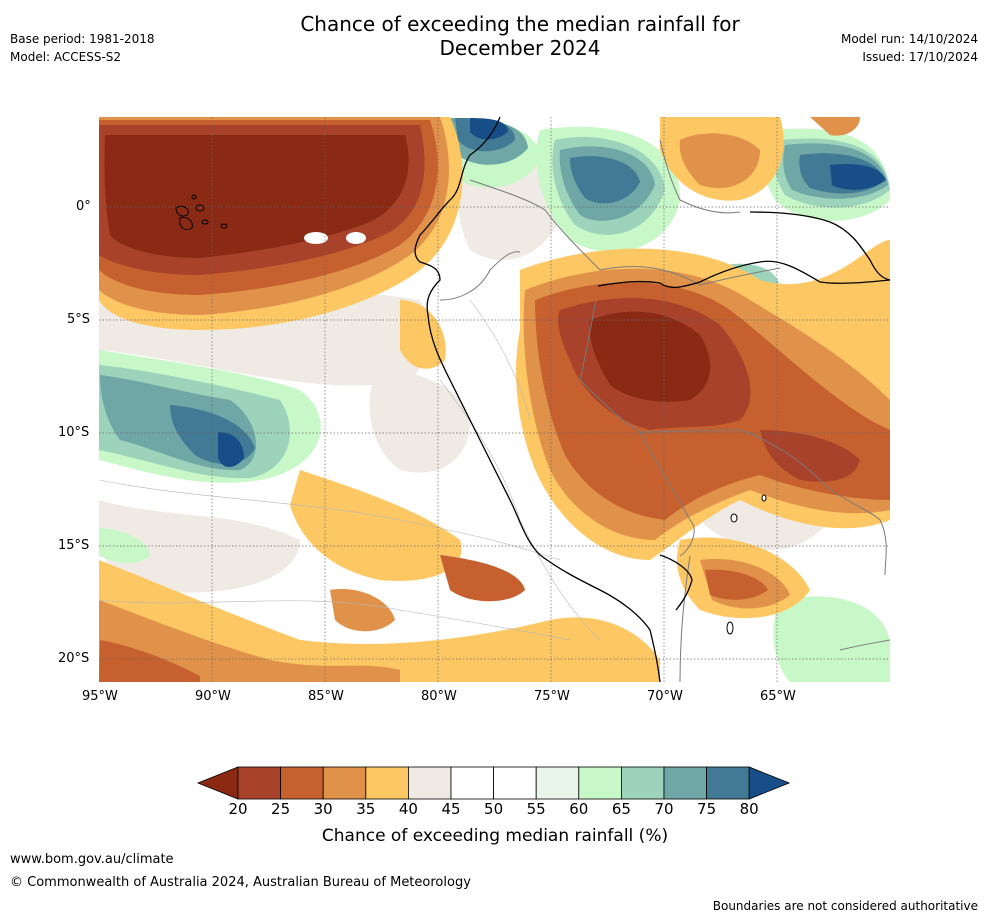  What do you see at coordinates (746, 564) in the screenshot?
I see `lakes` at bounding box center [746, 564].